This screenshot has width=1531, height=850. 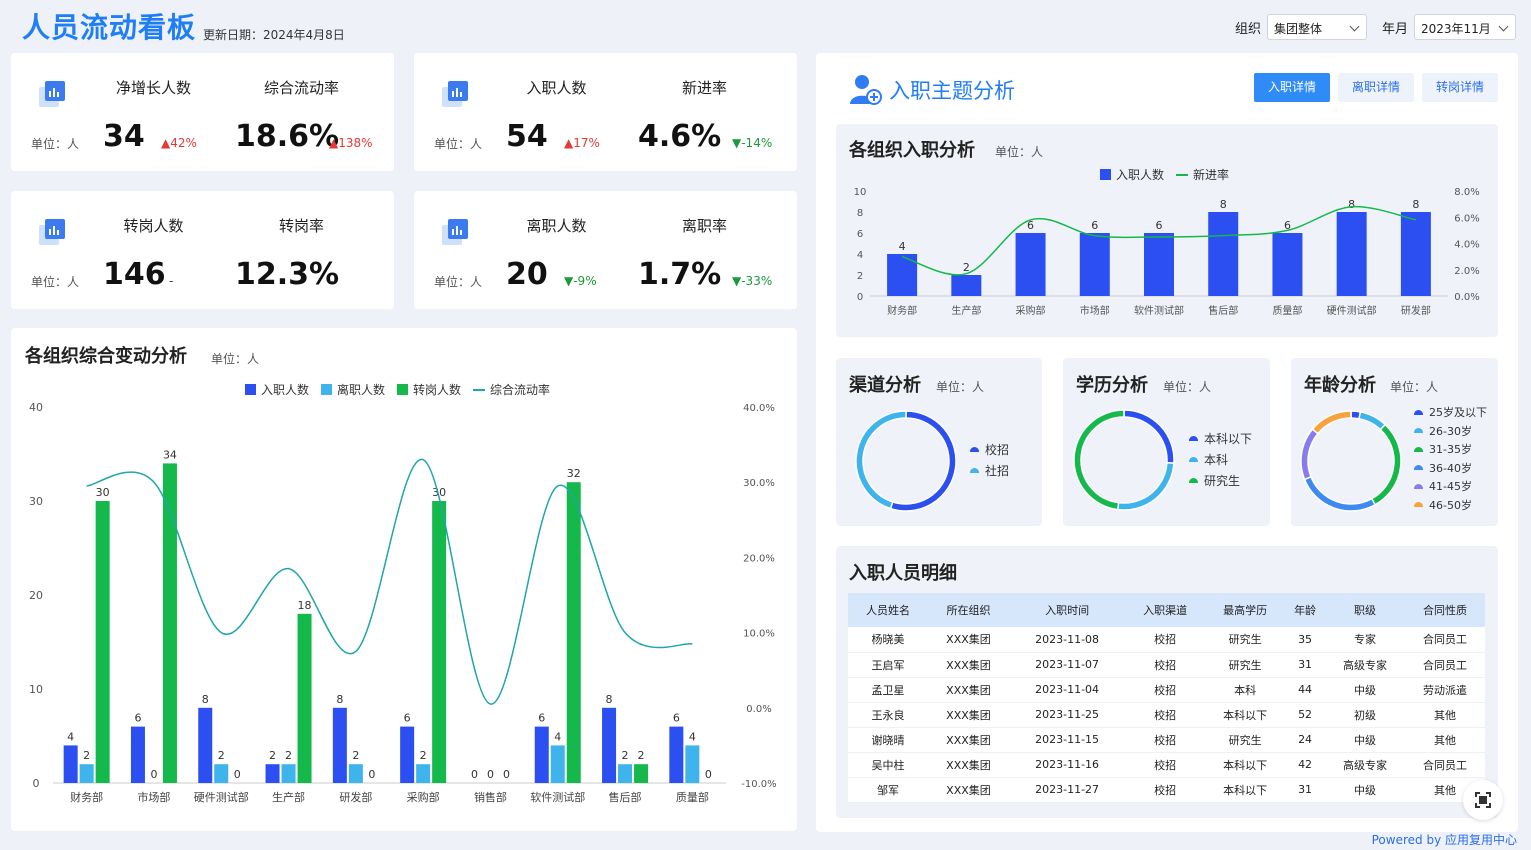 I want to click on column-header: 最高学历, so click(x=1245, y=610).